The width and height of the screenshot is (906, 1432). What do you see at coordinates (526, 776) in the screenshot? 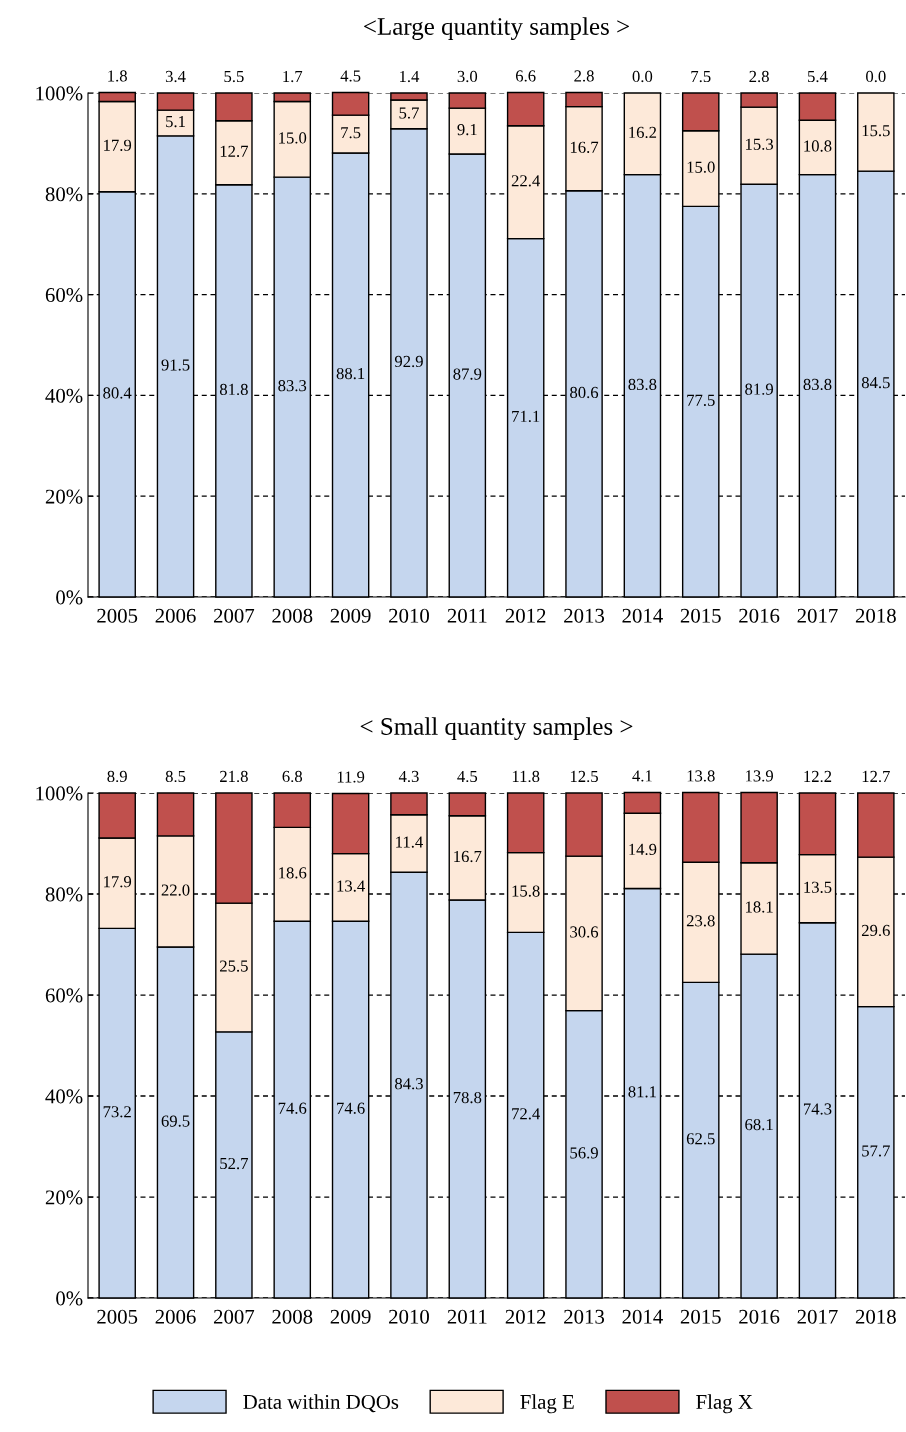
I see `data-label: 11.8` at bounding box center [526, 776].